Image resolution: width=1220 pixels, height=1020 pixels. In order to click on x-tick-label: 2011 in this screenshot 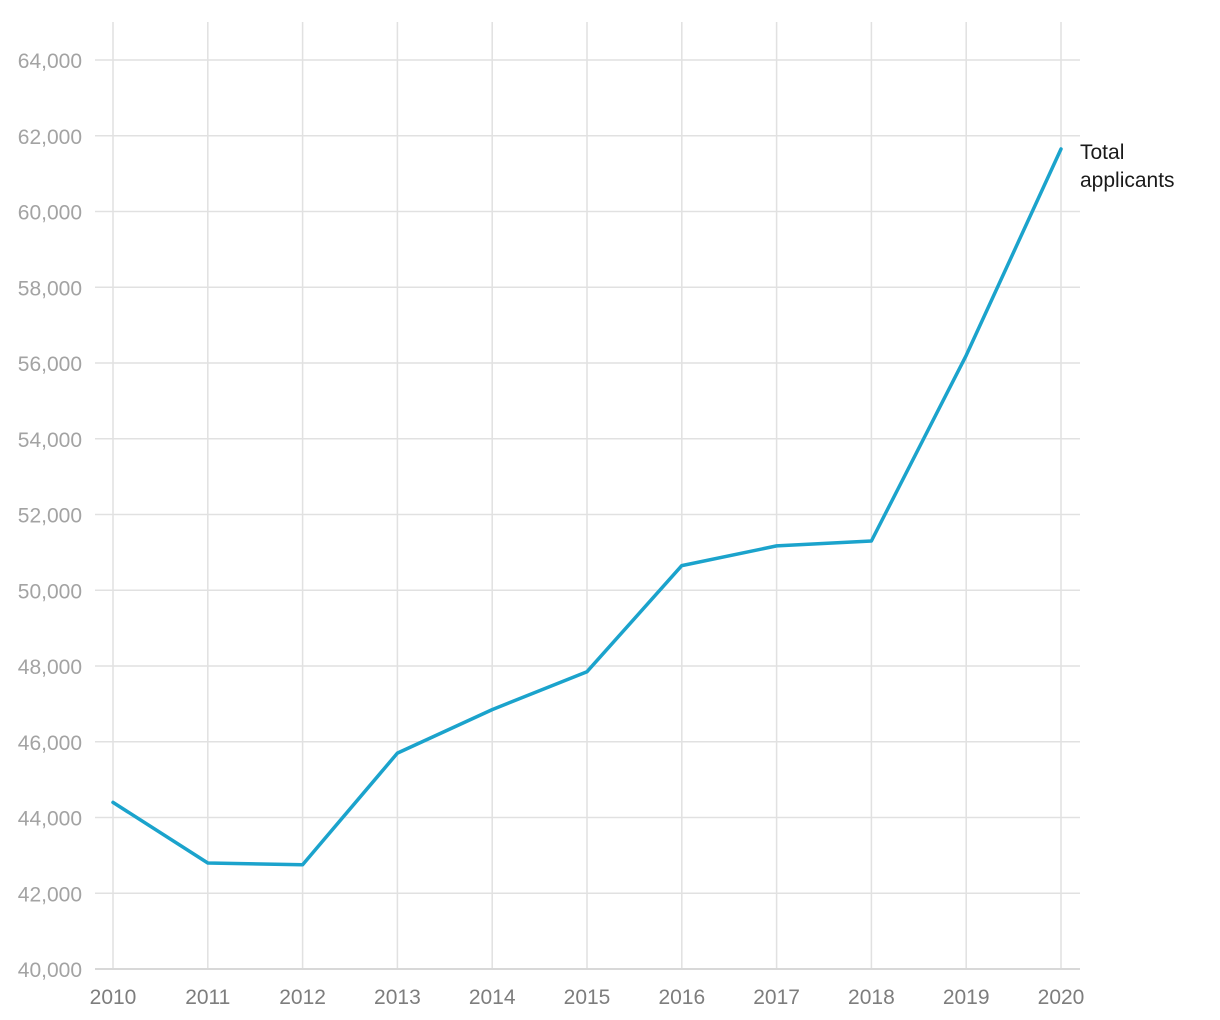, I will do `click(207, 997)`.